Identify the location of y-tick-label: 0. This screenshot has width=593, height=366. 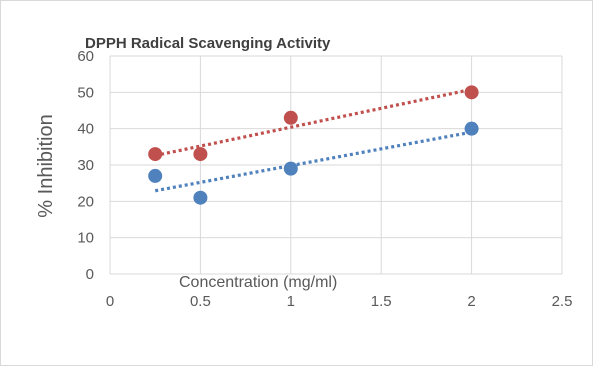
(90, 274).